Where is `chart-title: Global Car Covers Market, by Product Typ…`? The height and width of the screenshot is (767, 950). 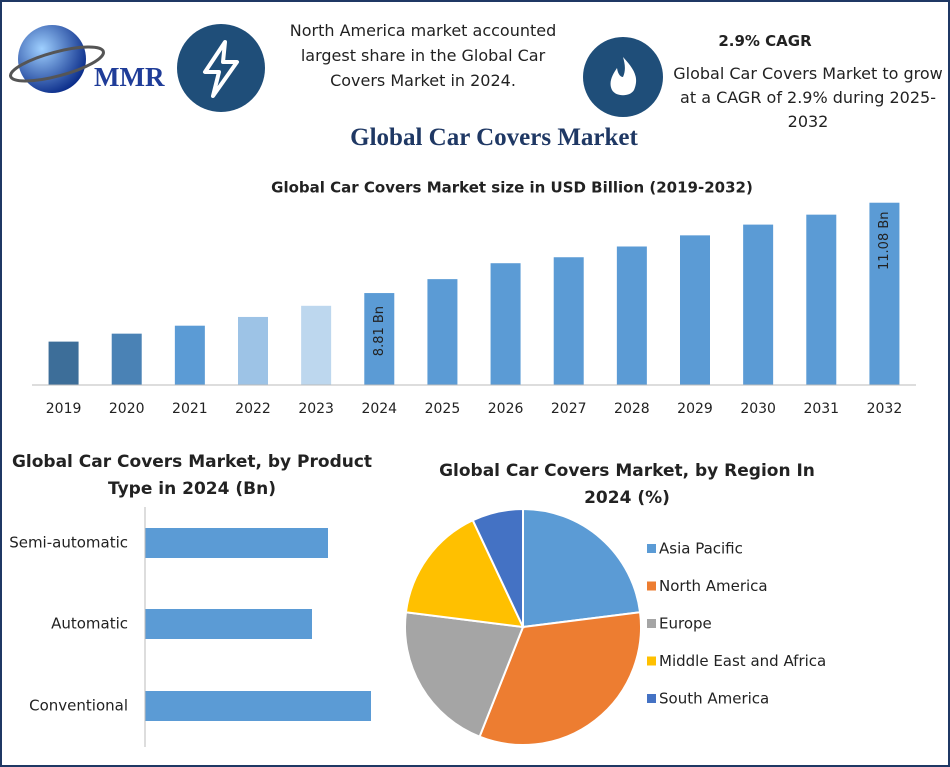 chart-title: Global Car Covers Market, by Product Typ… is located at coordinates (192, 475).